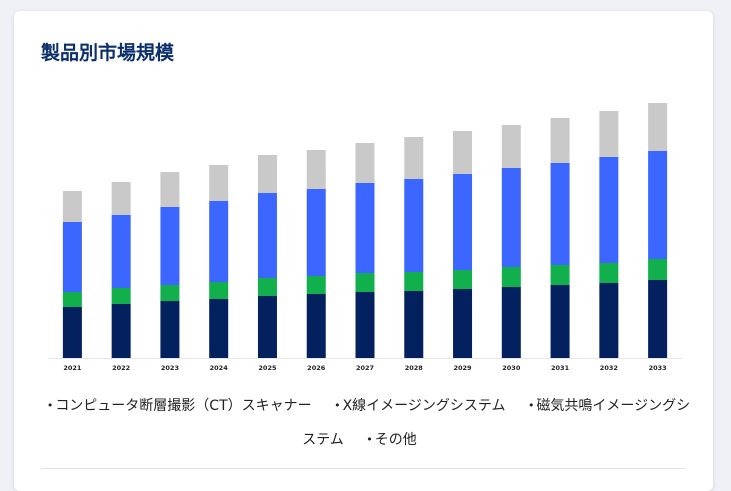 The width and height of the screenshot is (731, 491). What do you see at coordinates (363, 468) in the screenshot?
I see `divider` at bounding box center [363, 468].